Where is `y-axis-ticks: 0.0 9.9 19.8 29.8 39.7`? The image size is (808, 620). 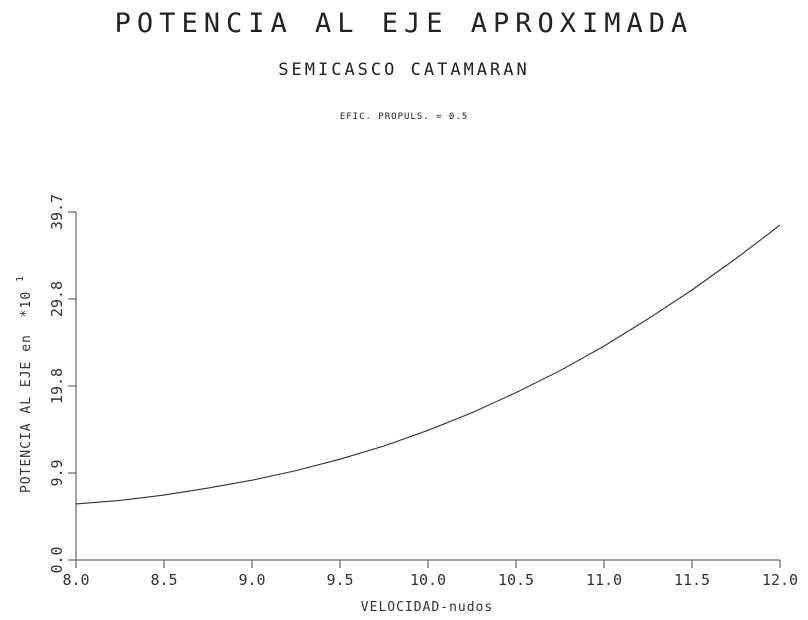 y-axis-ticks: 0.0 9.9 19.8 29.8 39.7 is located at coordinates (62, 384).